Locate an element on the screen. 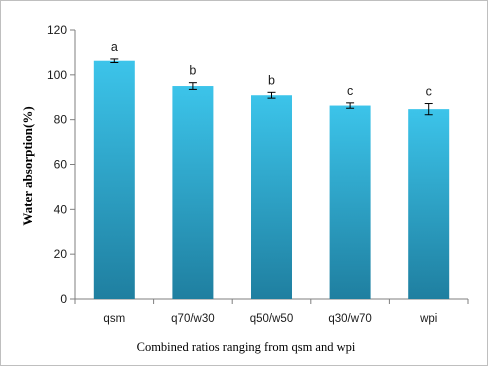 The image size is (488, 366). significance-letter: a is located at coordinates (114, 47).